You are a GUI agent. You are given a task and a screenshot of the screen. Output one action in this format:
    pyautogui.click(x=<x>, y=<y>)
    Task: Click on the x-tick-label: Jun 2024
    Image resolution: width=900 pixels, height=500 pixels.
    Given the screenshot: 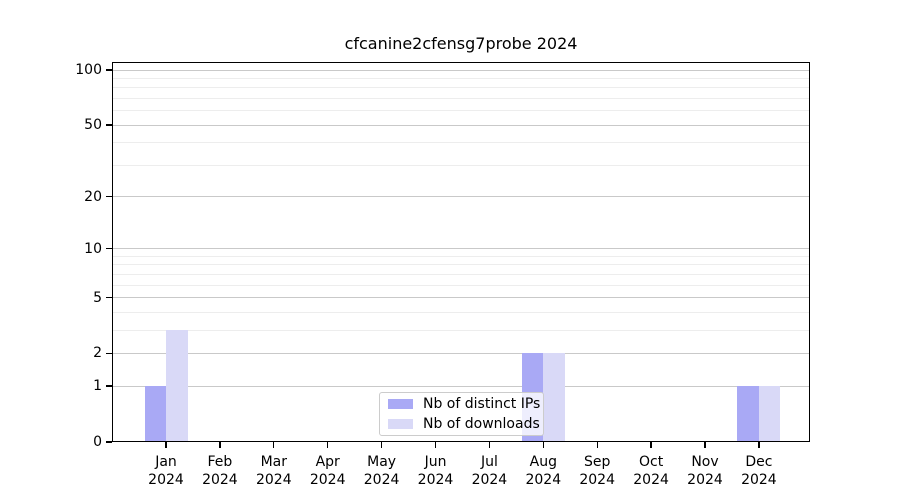 What is the action you would take?
    pyautogui.click(x=435, y=471)
    